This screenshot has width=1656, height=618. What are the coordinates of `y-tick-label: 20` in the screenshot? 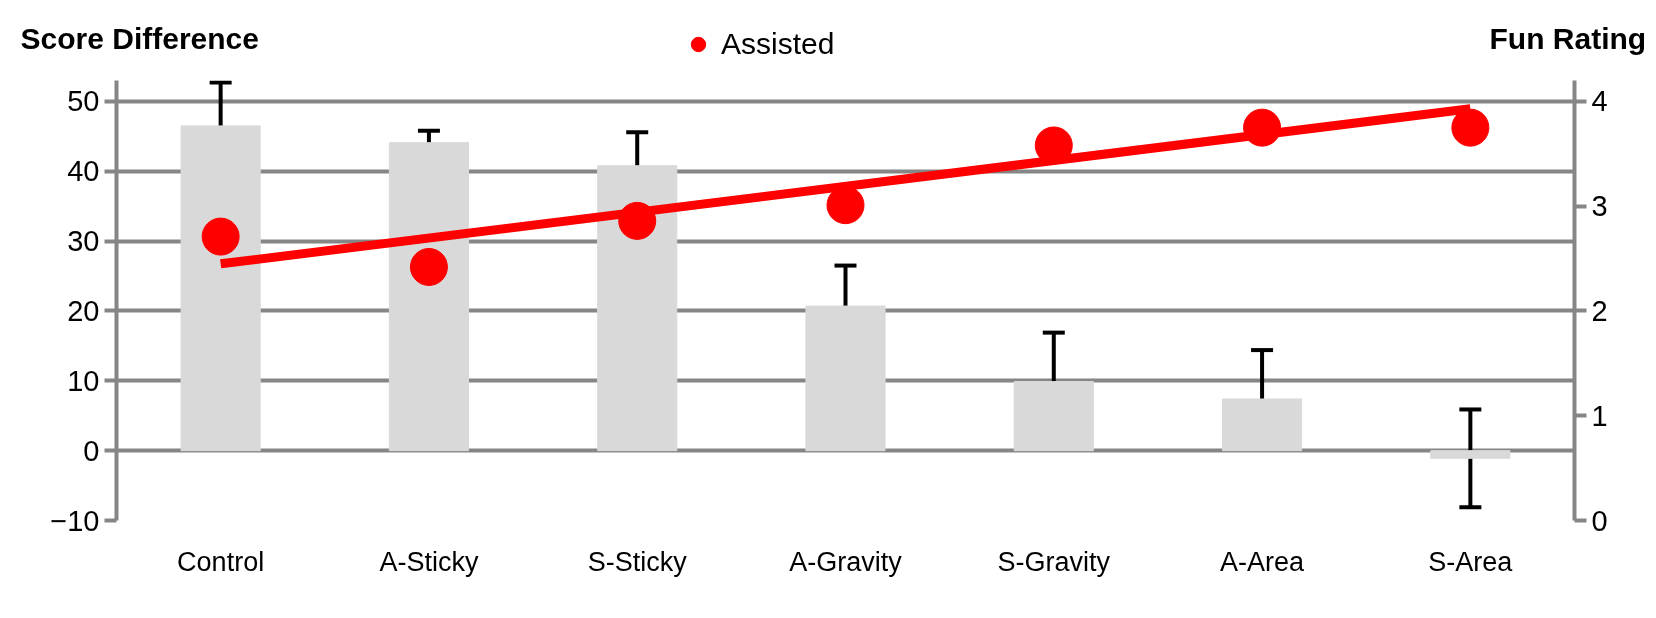 It's located at (83, 310).